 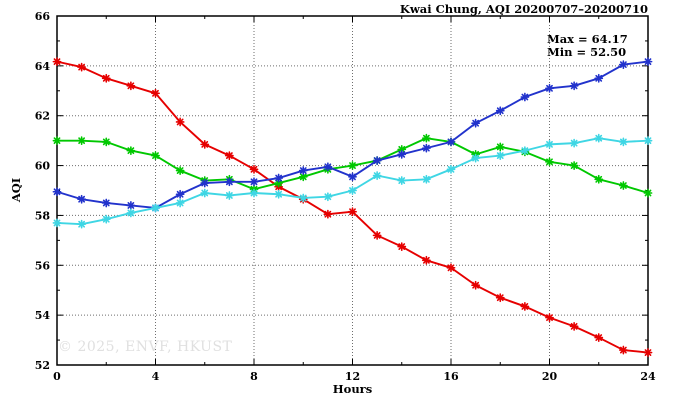 What do you see at coordinates (550, 376) in the screenshot?
I see `x-tick-label: 20` at bounding box center [550, 376].